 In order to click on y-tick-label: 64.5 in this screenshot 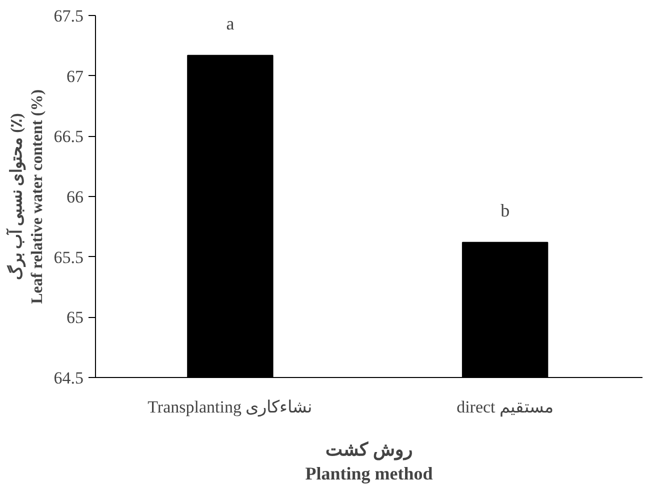, I will do `click(69, 378)`.